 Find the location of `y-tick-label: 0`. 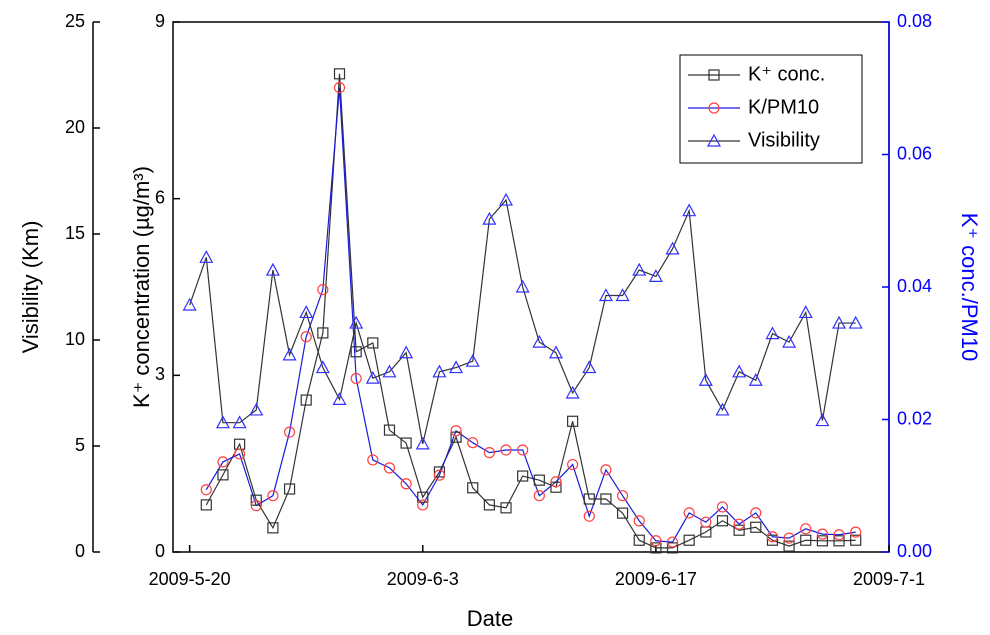

y-tick-label: 0 is located at coordinates (160, 551).